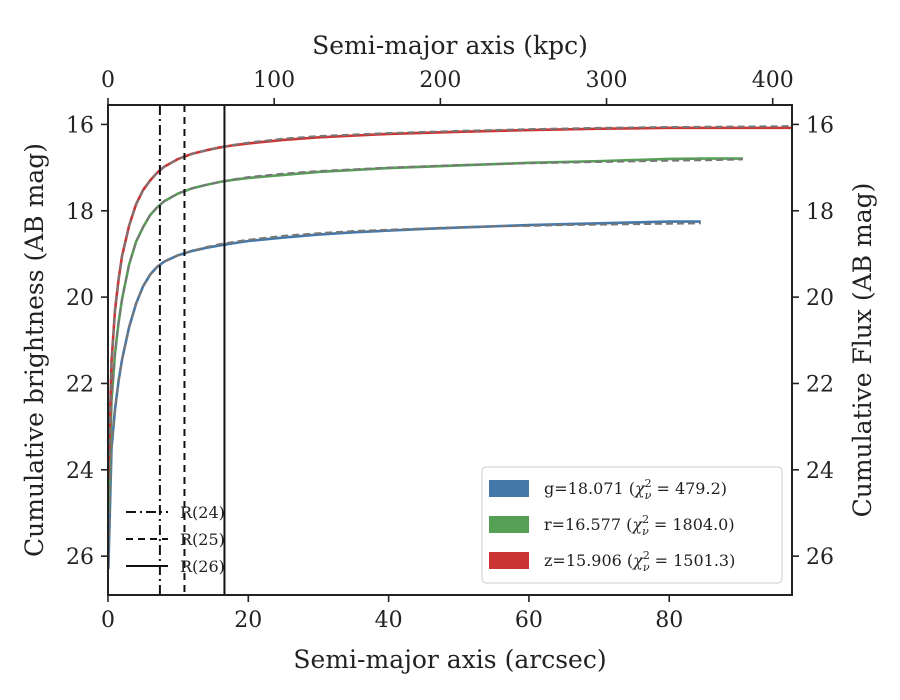 The height and width of the screenshot is (700, 900). Describe the element at coordinates (202, 539) in the screenshot. I see `radii-legend-label: R(25)` at that location.